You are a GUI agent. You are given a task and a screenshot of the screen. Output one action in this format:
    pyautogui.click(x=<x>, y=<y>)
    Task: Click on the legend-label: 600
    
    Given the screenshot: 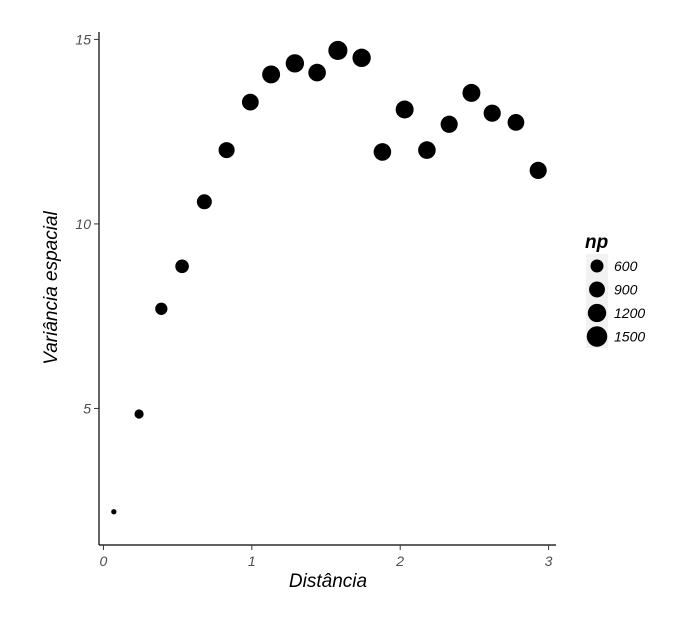 What is the action you would take?
    pyautogui.click(x=626, y=266)
    